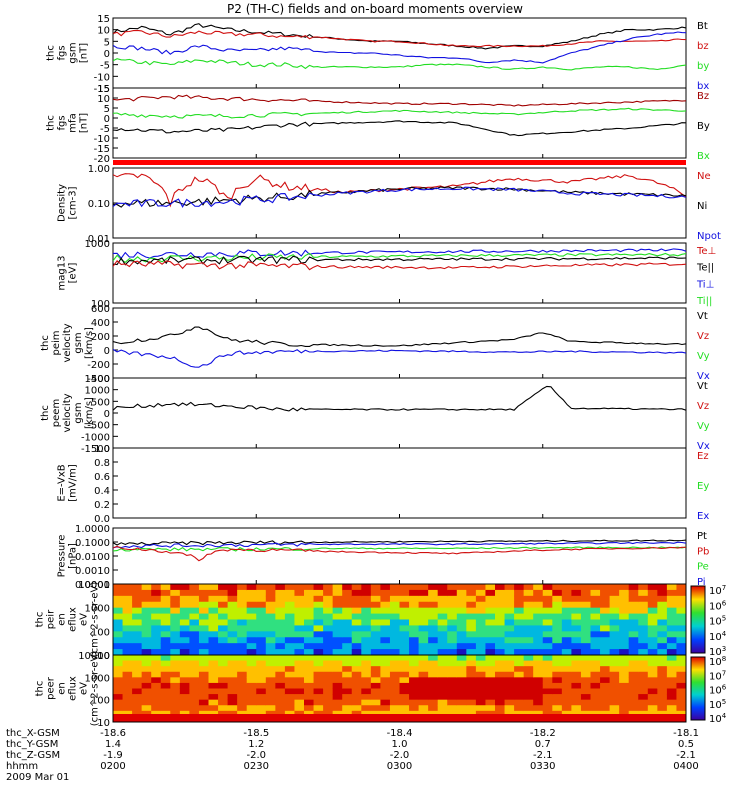  Describe the element at coordinates (99, 204) in the screenshot. I see `y-tick-label: 0.10` at that location.